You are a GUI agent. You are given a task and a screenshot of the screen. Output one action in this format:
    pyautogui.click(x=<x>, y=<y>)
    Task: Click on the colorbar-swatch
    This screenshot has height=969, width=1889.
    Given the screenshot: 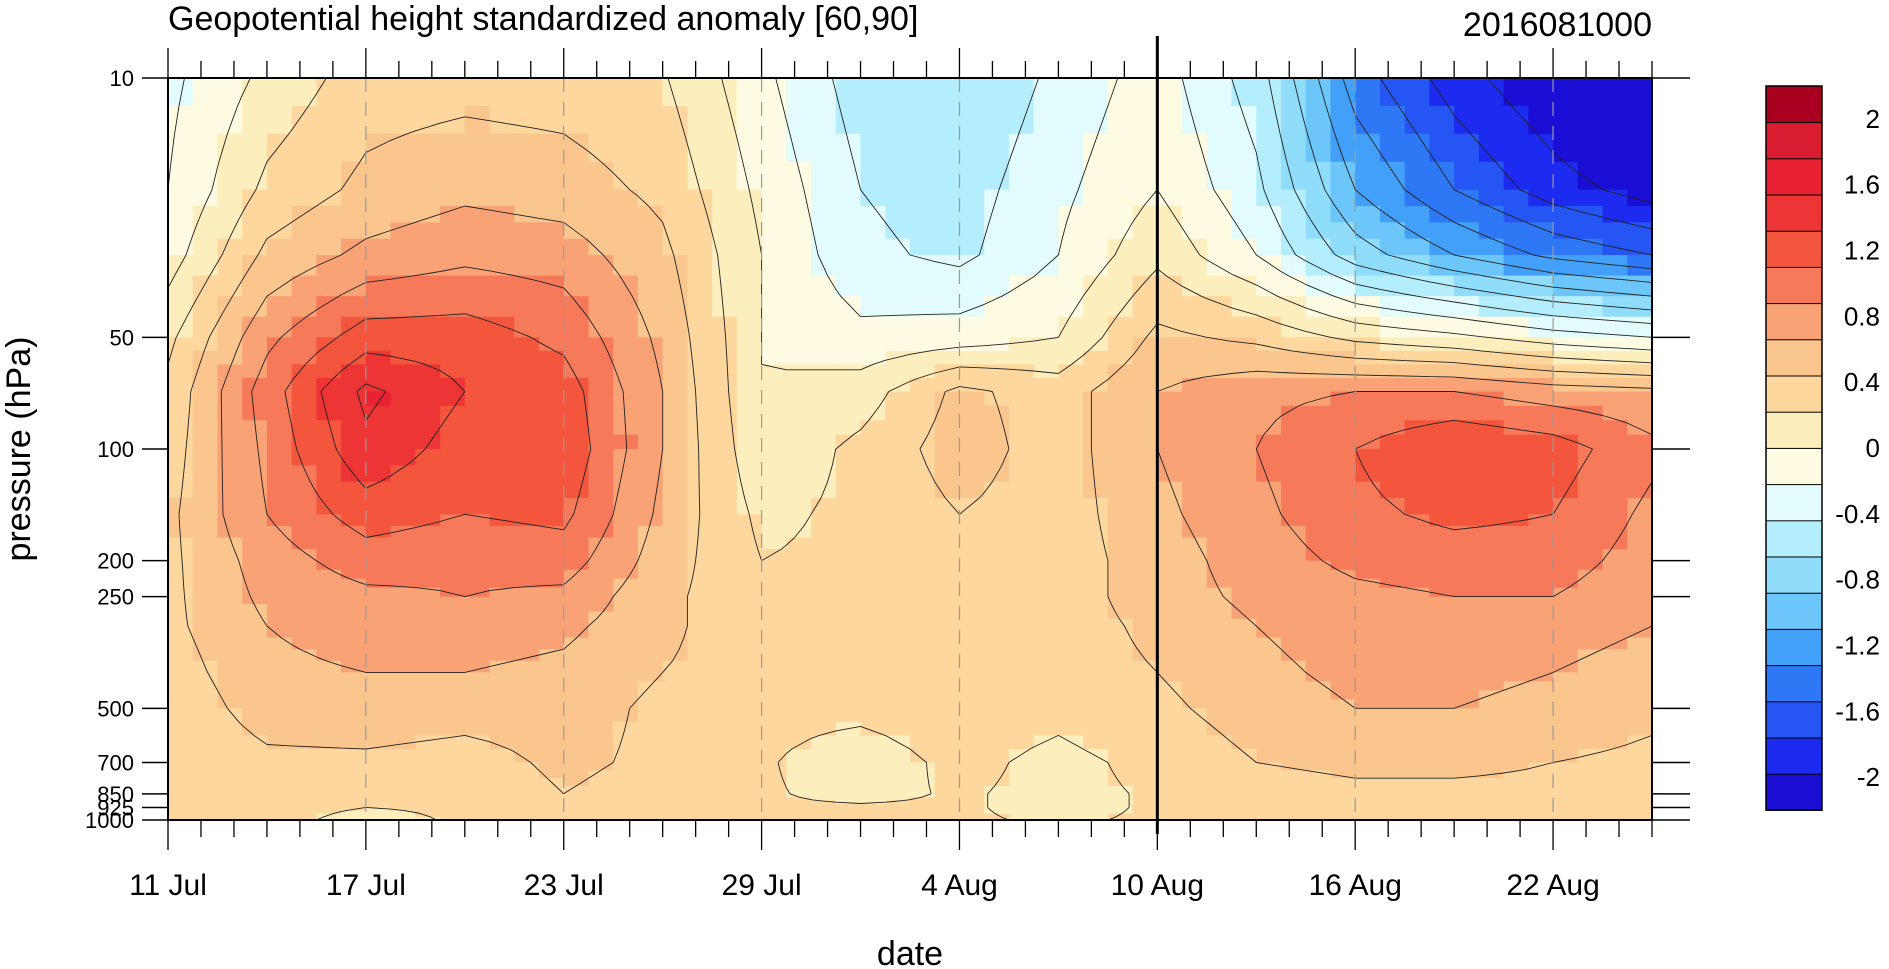 What is the action you would take?
    pyautogui.click(x=1794, y=285)
    